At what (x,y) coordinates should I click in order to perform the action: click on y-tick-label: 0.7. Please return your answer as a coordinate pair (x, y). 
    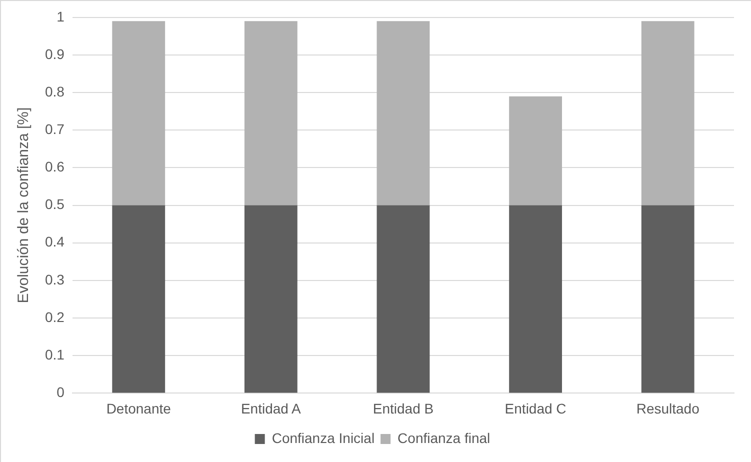
    Looking at the image, I should click on (54, 129).